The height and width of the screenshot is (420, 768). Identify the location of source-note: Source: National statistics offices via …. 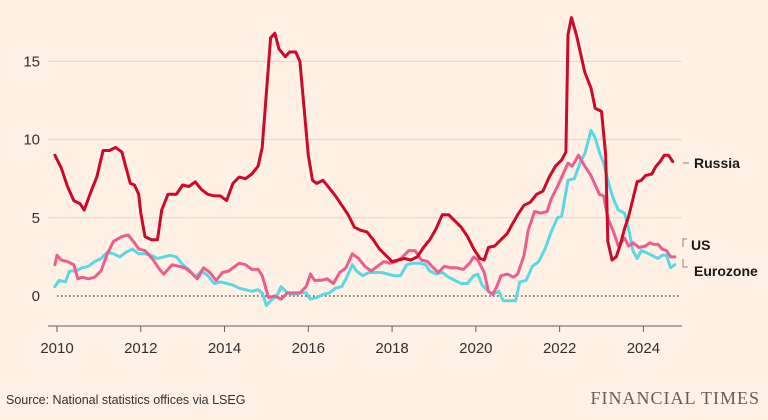
(126, 400).